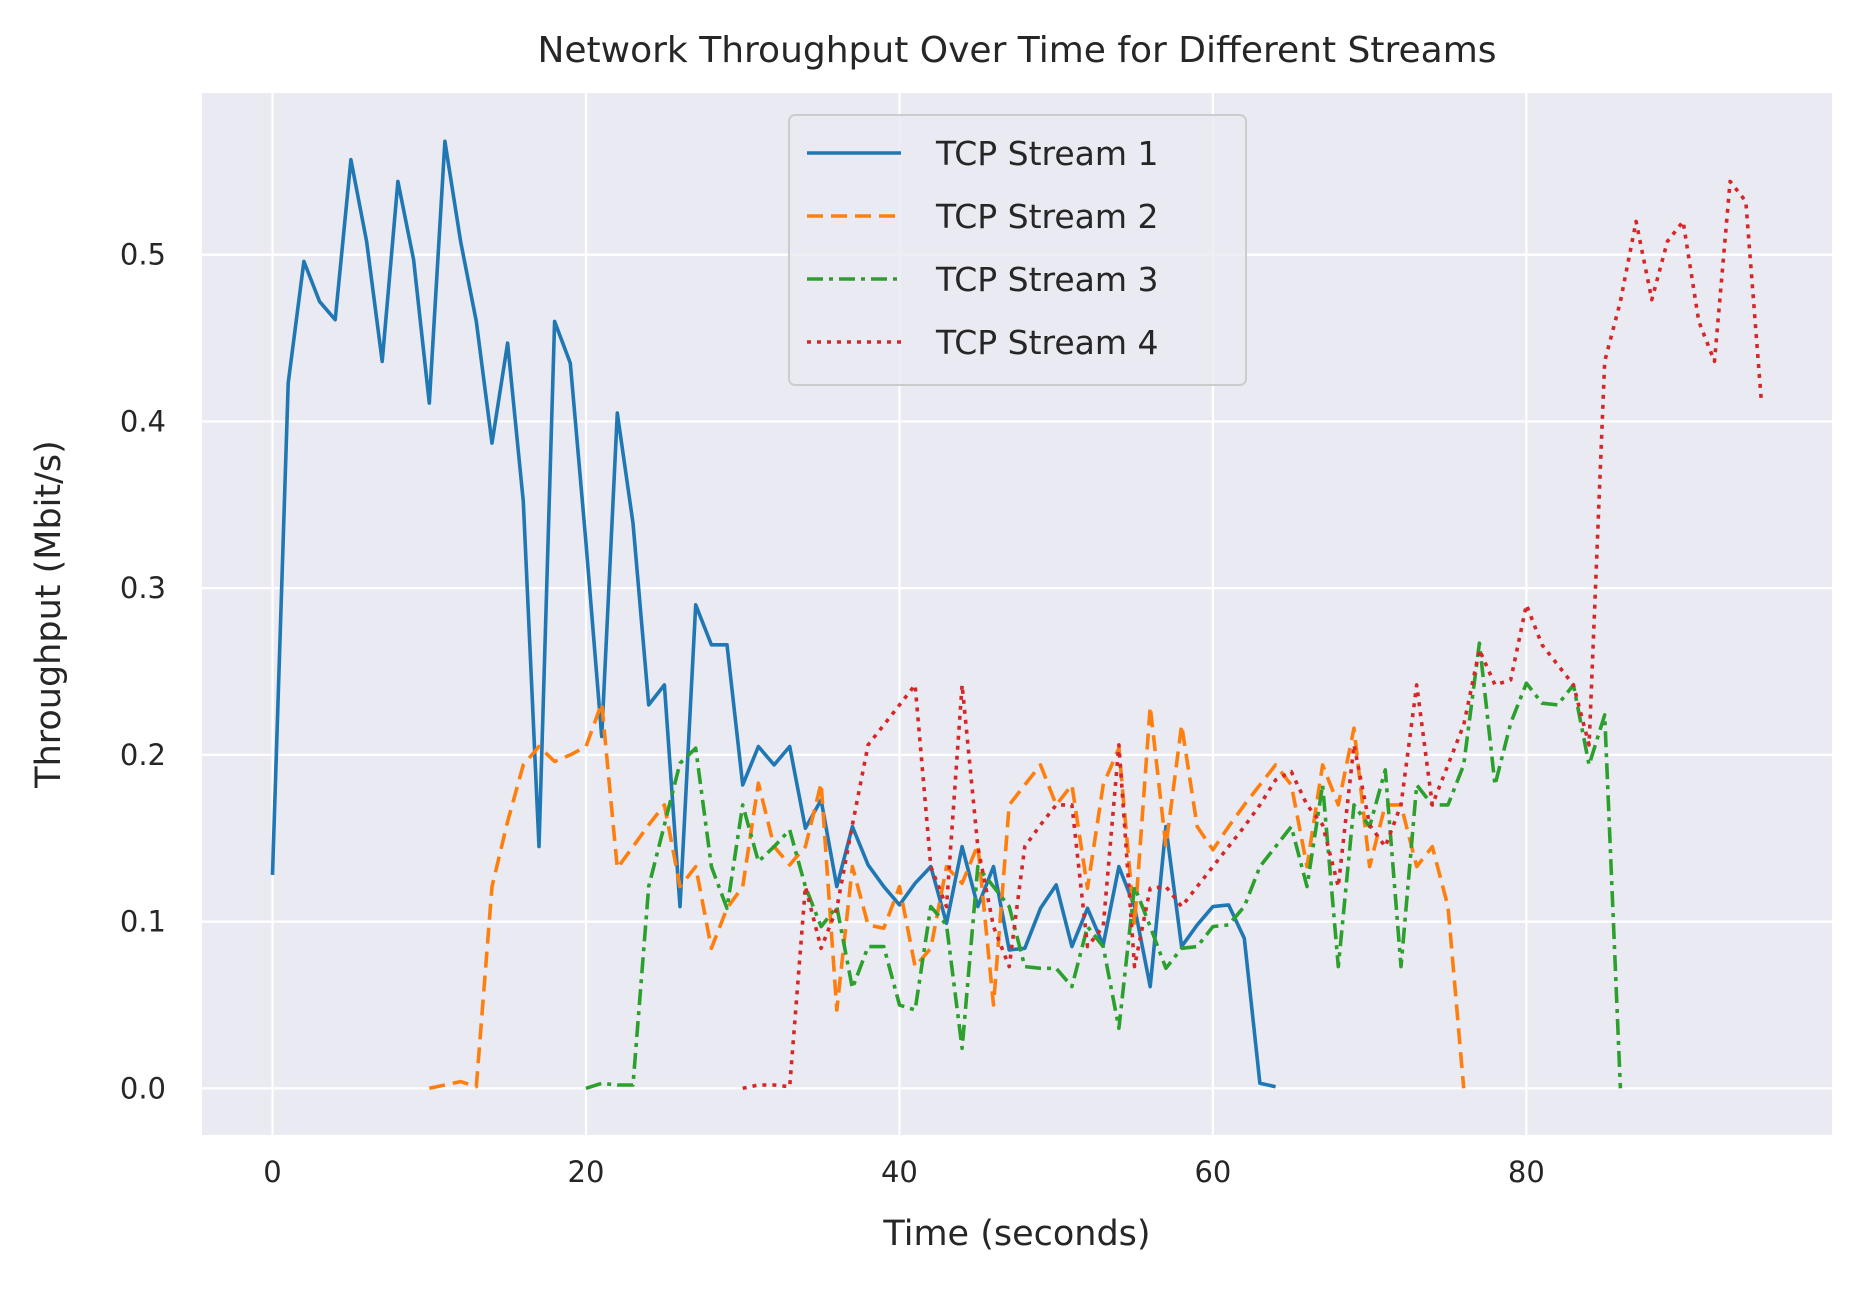  I want to click on y-axis-label: Throughput (Mbit/s), so click(49, 614).